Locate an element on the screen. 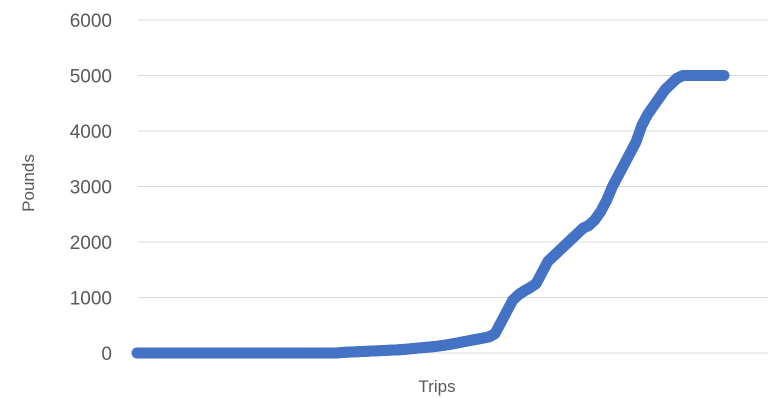 The image size is (771, 398). y-axis-title: Pounds is located at coordinates (28, 183).